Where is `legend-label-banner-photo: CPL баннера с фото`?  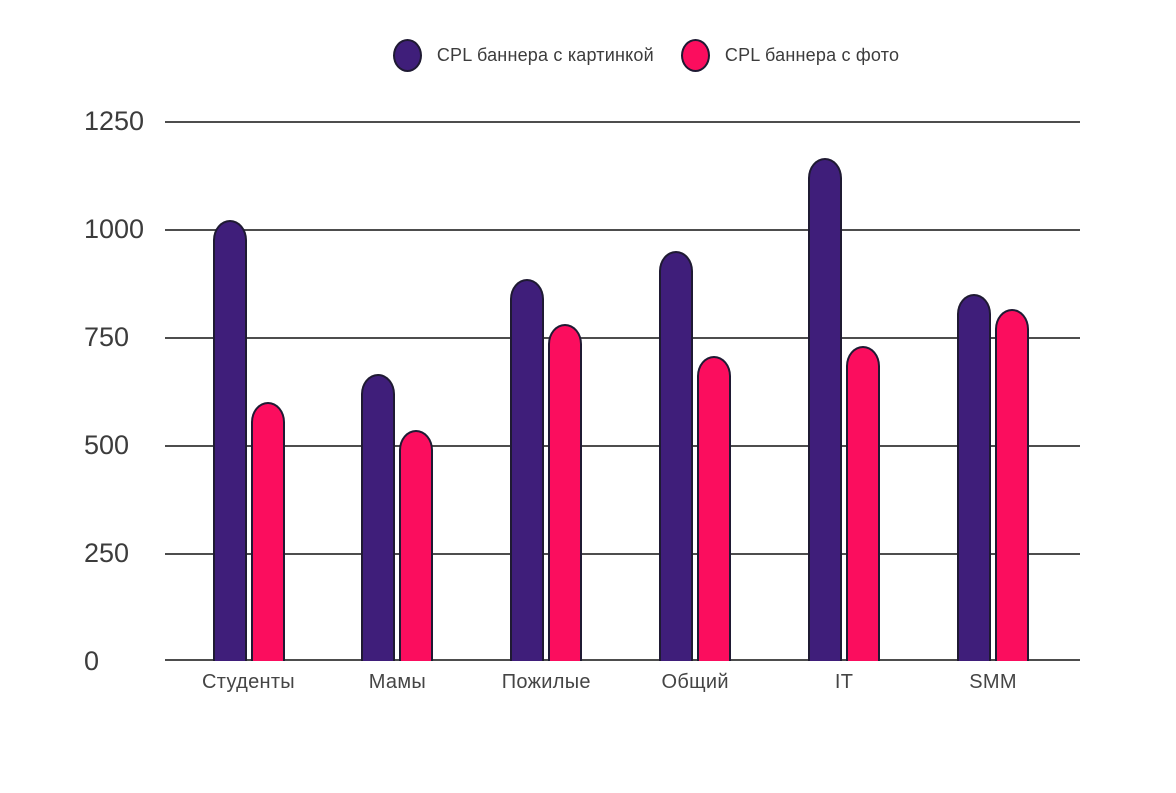 legend-label-banner-photo: CPL баннера с фото is located at coordinates (812, 54).